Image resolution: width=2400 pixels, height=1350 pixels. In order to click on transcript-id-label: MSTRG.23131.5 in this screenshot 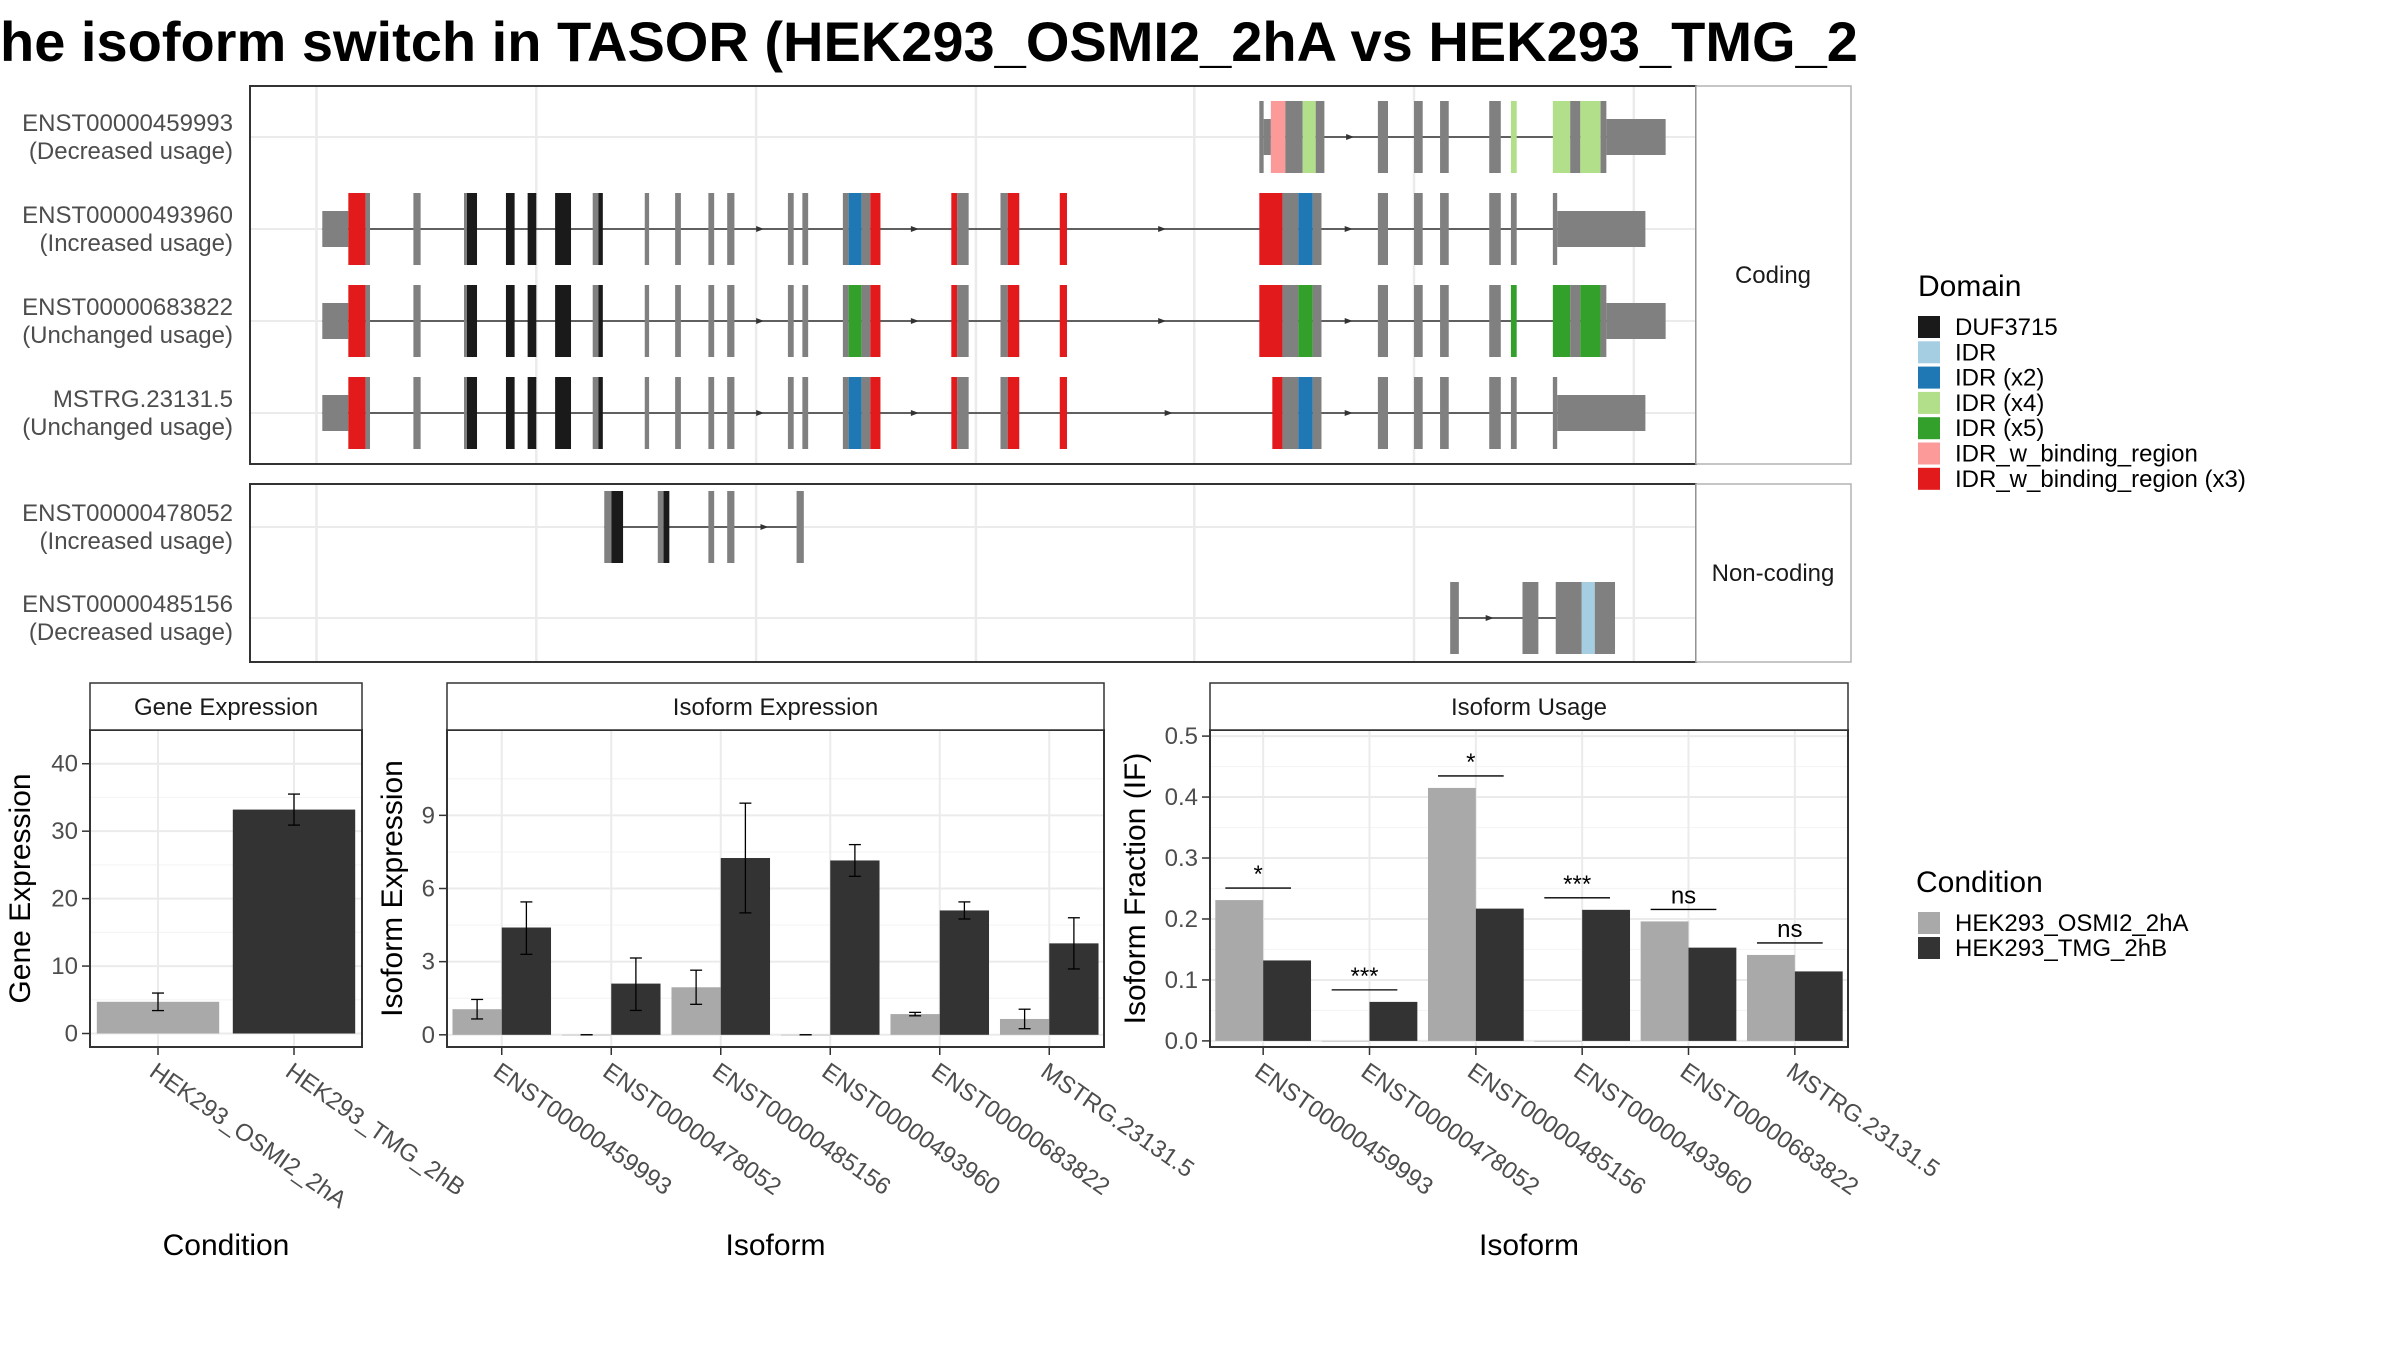, I will do `click(143, 399)`.